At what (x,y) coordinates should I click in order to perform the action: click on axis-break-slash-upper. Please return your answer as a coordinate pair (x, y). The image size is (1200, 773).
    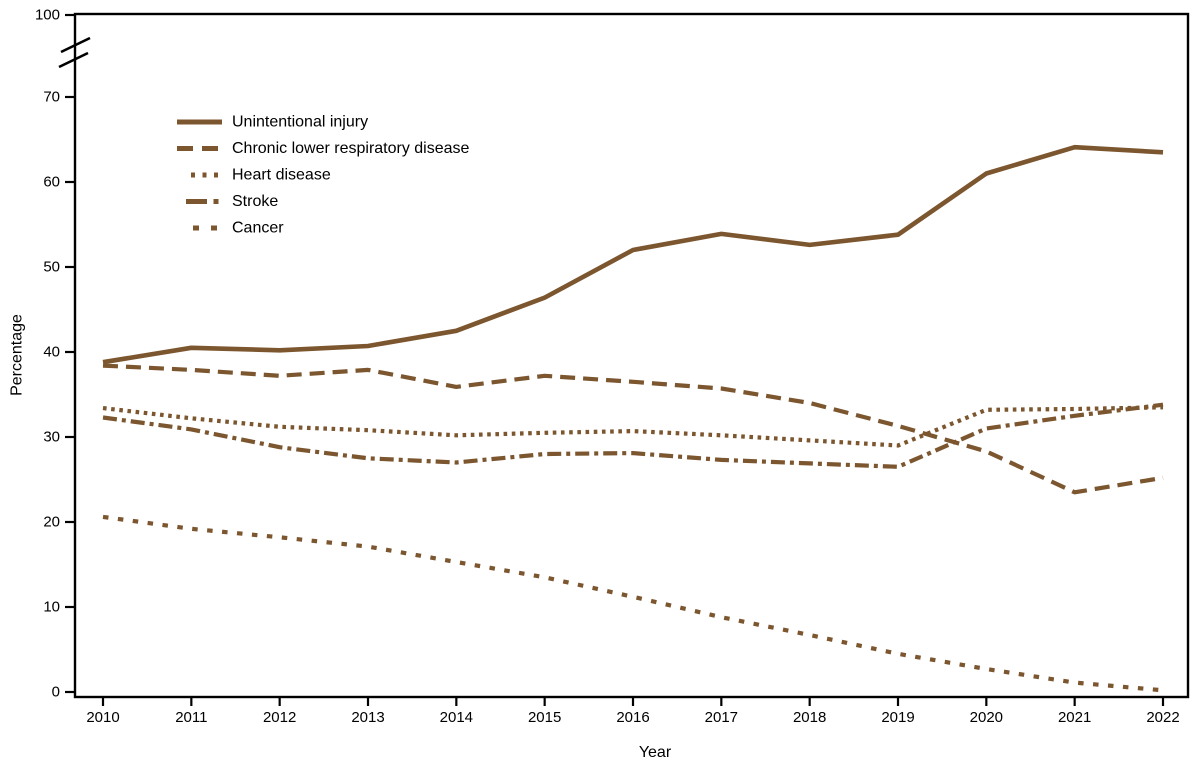
    Looking at the image, I should click on (75, 45).